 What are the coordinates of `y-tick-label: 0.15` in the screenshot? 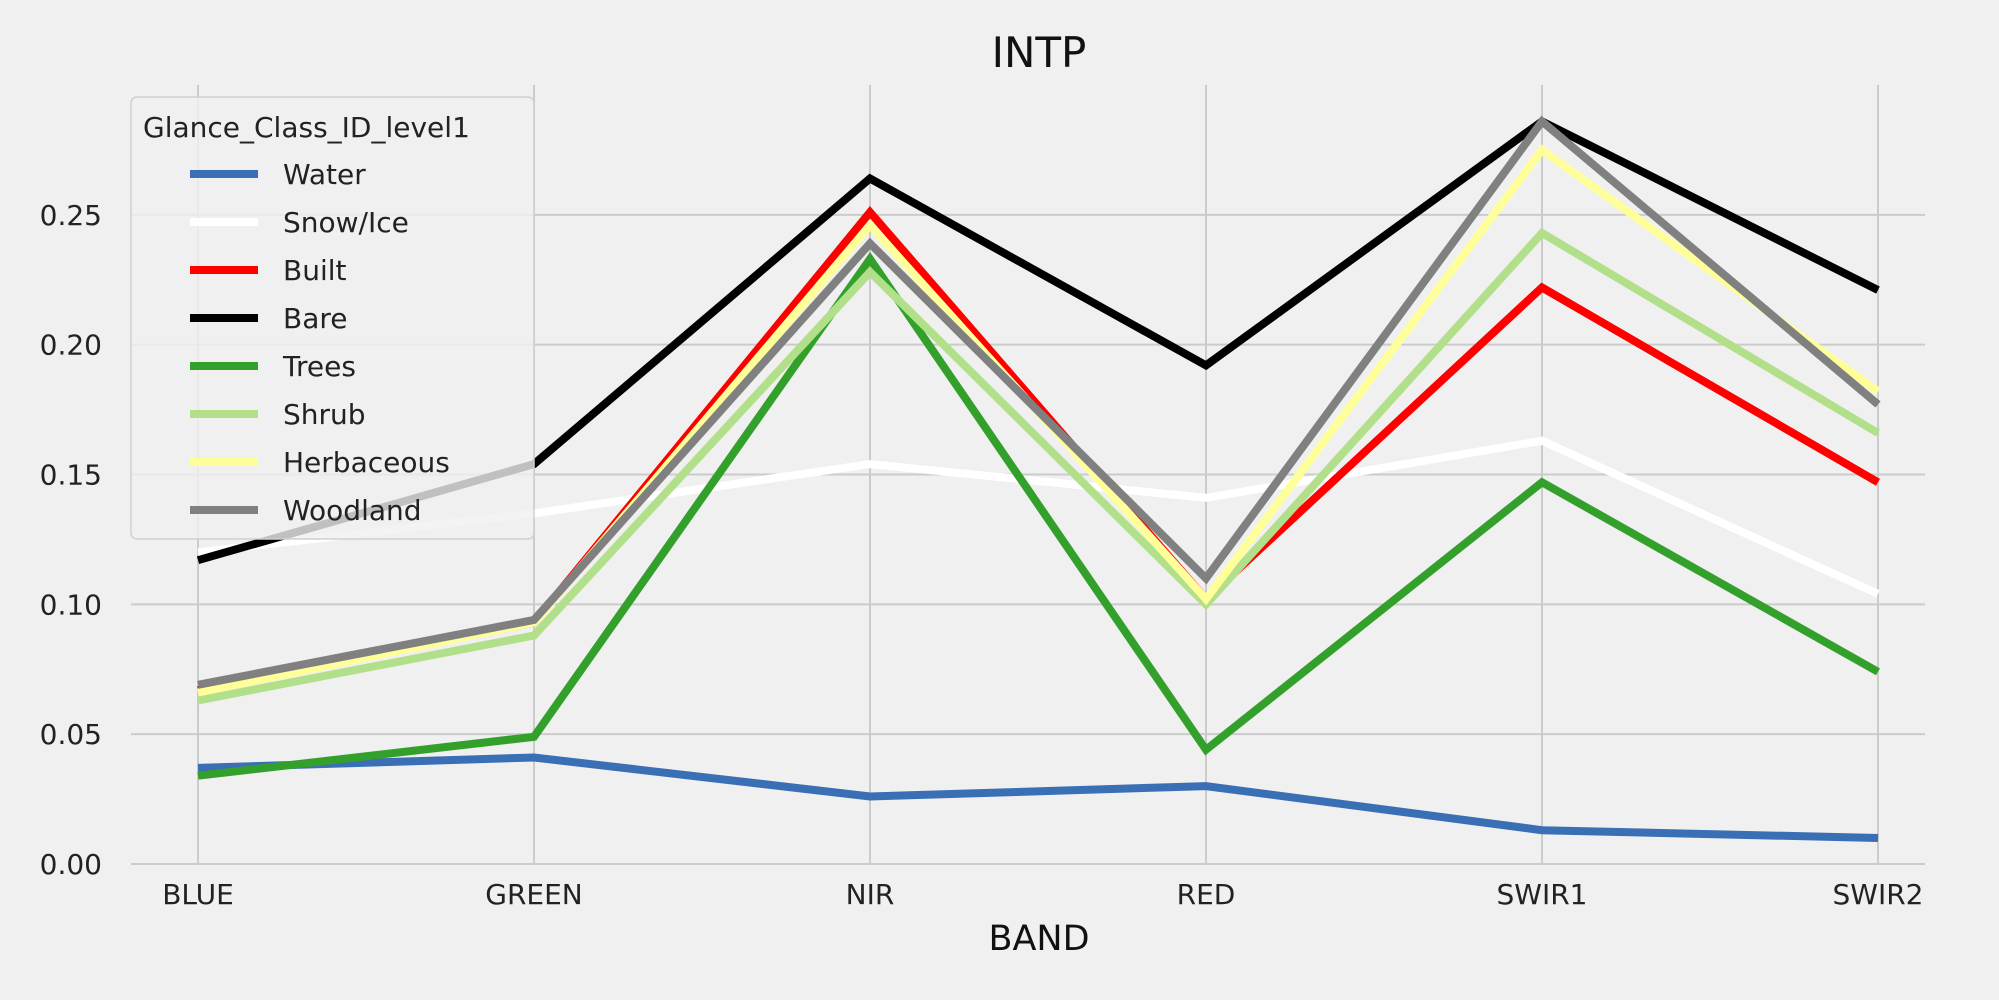 It's located at (71, 475).